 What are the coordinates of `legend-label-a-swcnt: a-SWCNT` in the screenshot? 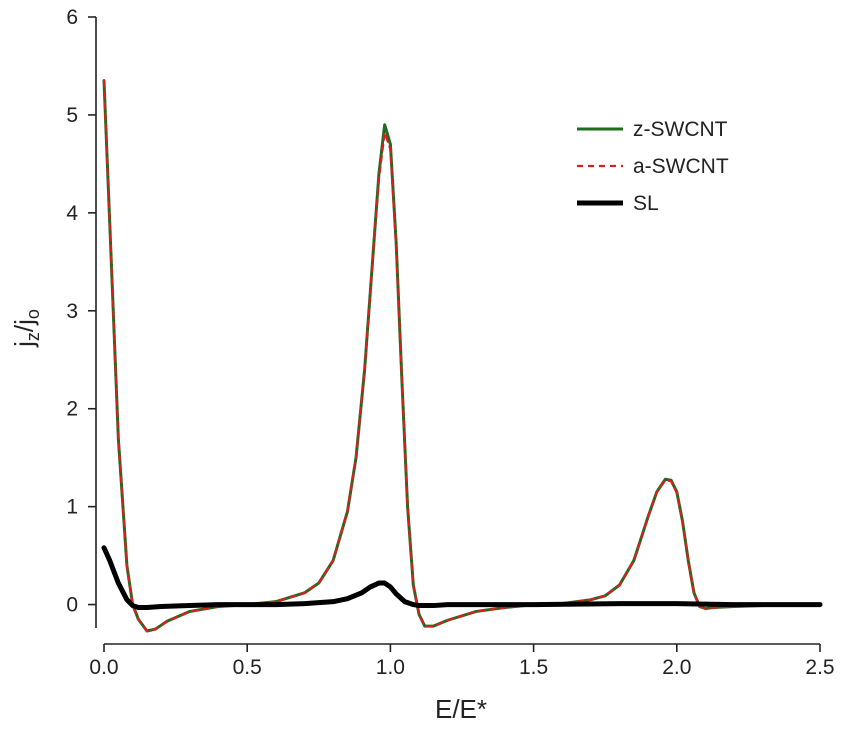 It's located at (681, 166).